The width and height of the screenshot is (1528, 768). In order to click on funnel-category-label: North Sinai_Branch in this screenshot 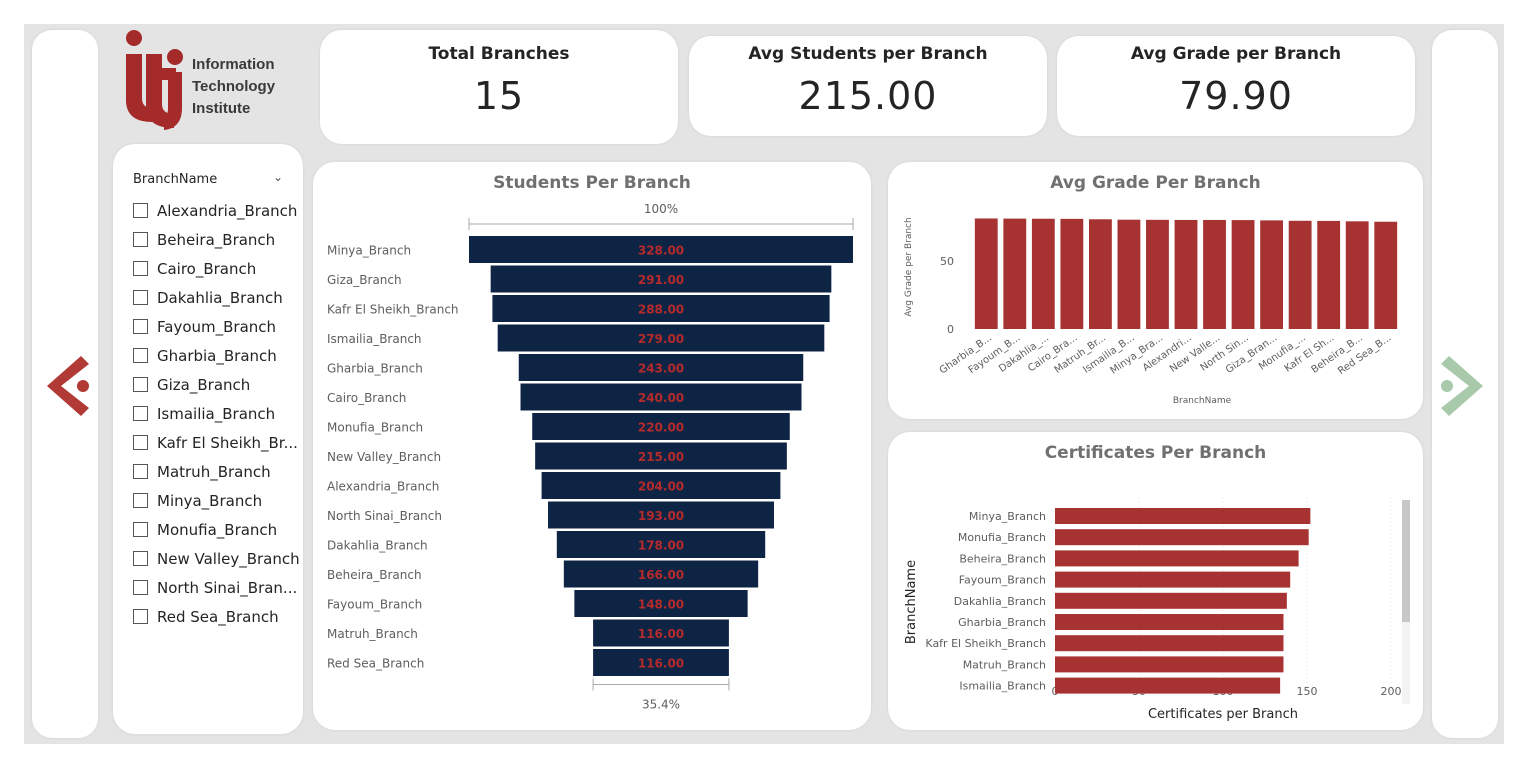, I will do `click(384, 516)`.